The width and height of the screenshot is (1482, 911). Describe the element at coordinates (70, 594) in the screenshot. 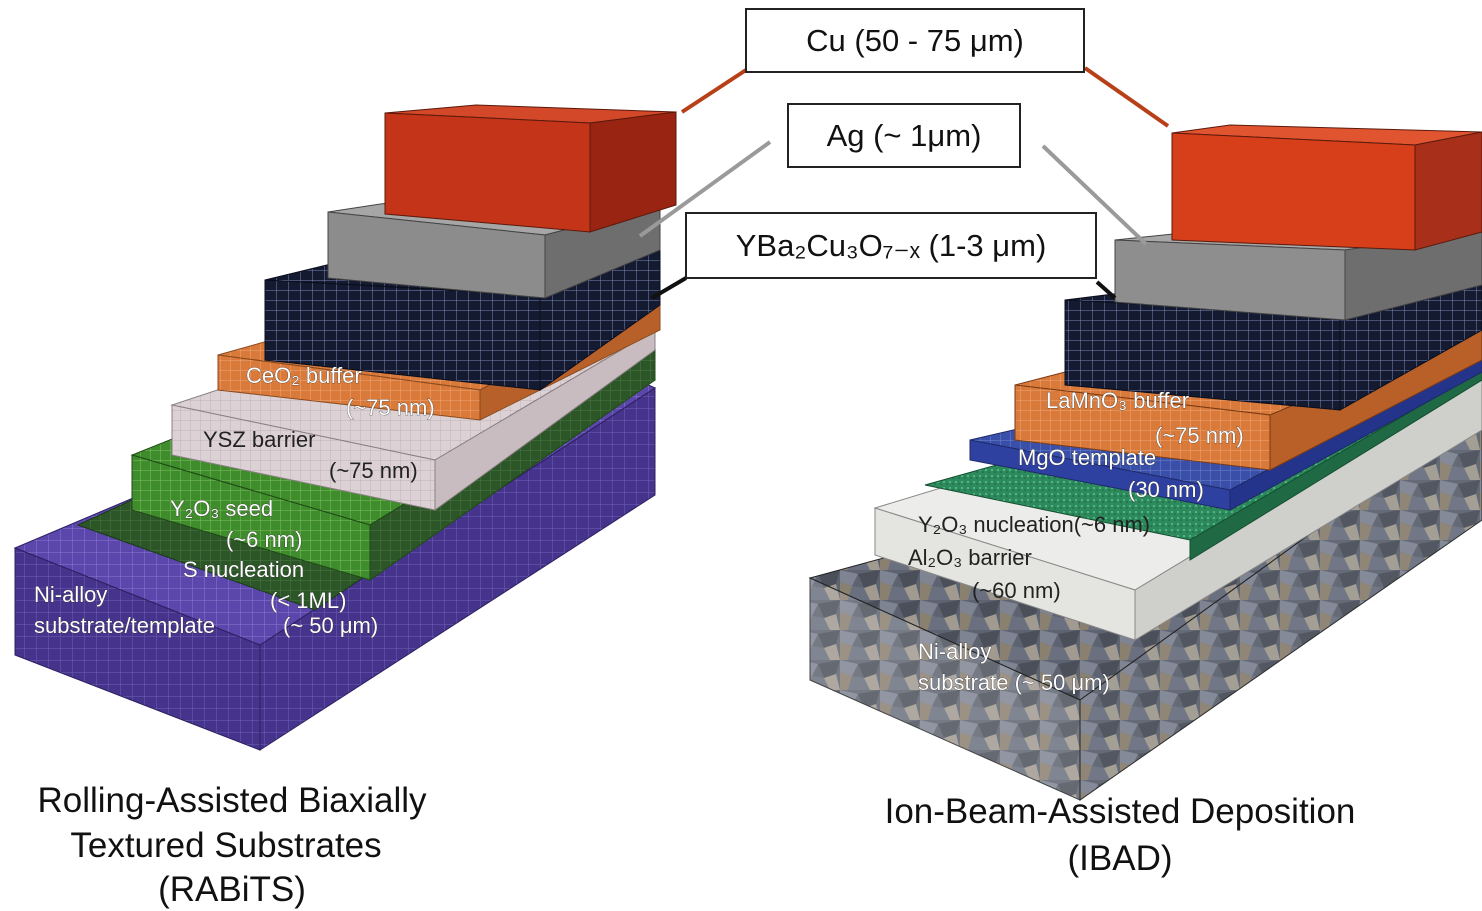

I see `rabits-ni-line1: Ni-alloy` at that location.